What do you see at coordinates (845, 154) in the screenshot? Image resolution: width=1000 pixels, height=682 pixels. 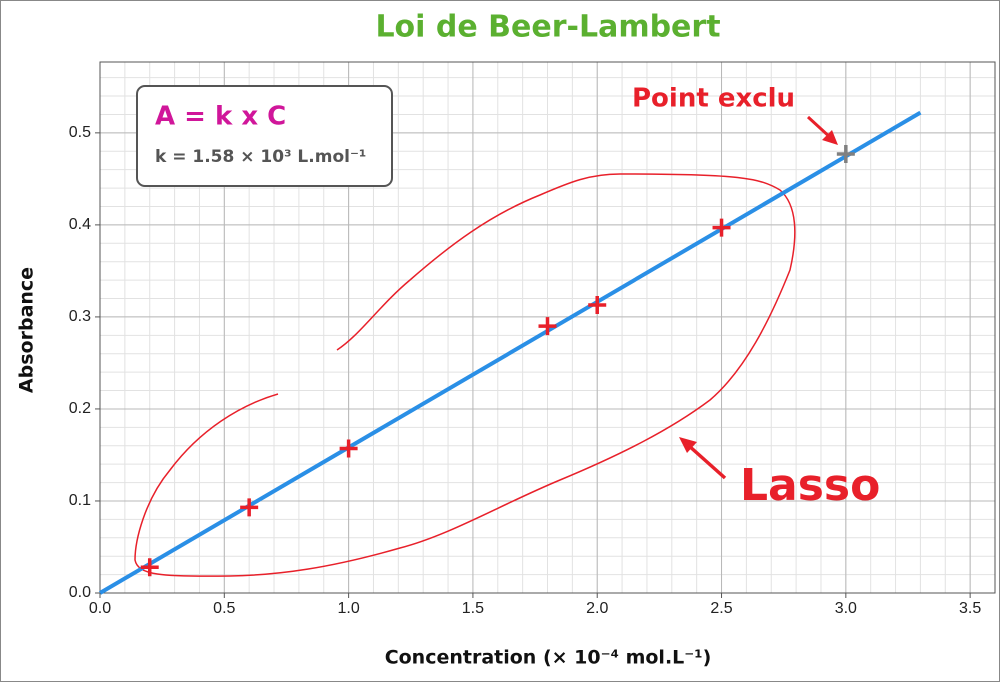 I see `excluded-point` at bounding box center [845, 154].